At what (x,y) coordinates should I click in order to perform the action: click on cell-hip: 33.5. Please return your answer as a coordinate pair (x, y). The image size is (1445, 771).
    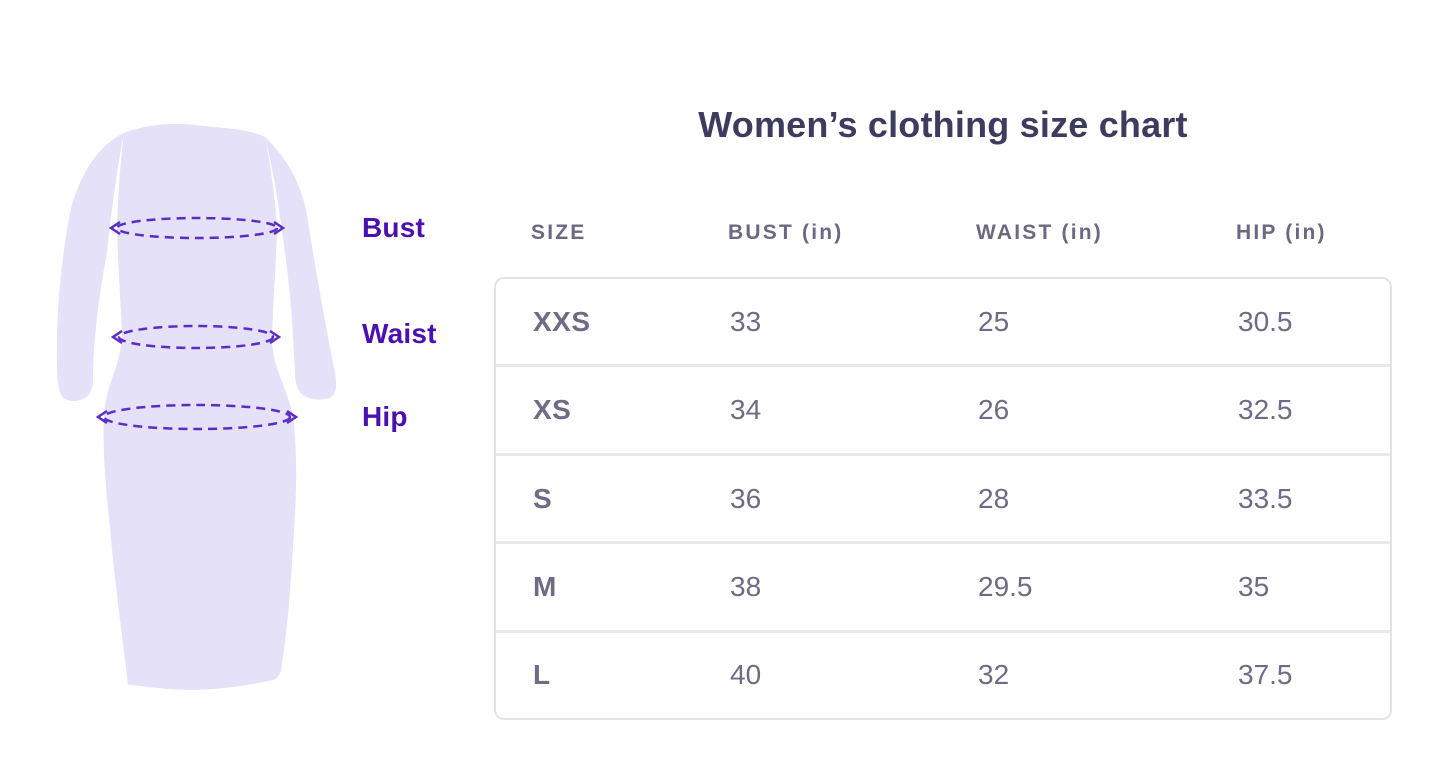
    Looking at the image, I should click on (1265, 498).